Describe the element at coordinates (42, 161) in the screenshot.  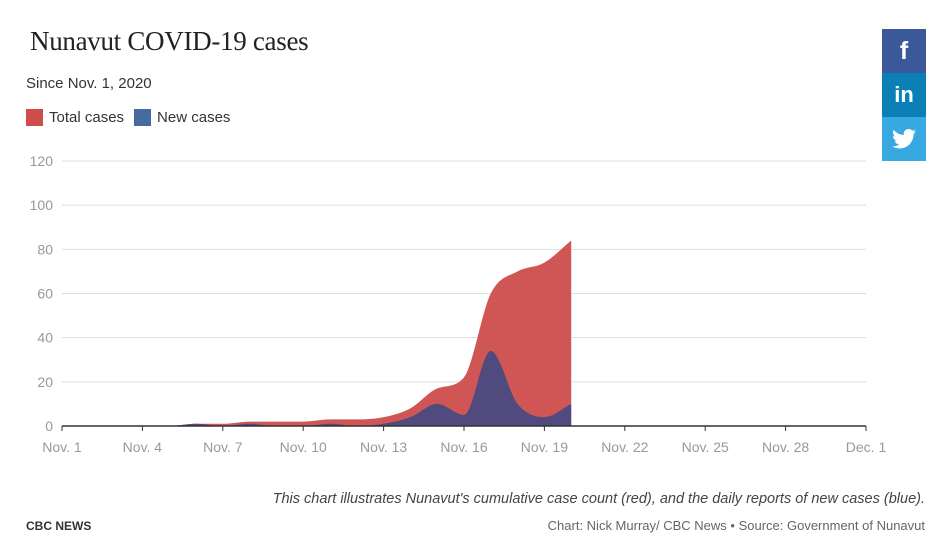
I see `y-tick-label: 120` at that location.